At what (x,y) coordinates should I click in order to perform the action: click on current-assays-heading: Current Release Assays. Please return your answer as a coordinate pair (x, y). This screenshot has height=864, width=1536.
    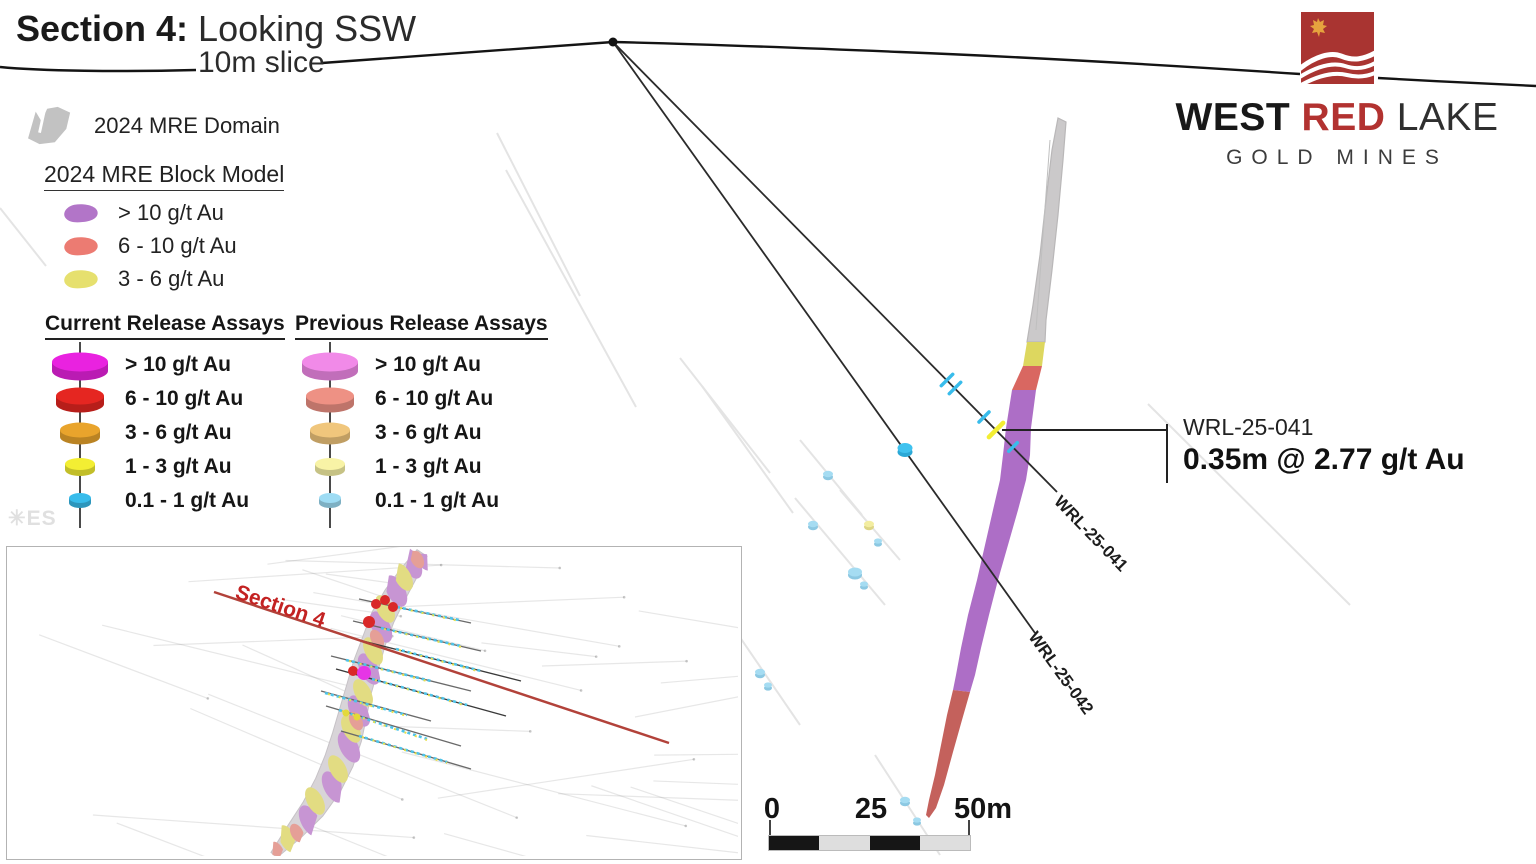
    Looking at the image, I should click on (165, 326).